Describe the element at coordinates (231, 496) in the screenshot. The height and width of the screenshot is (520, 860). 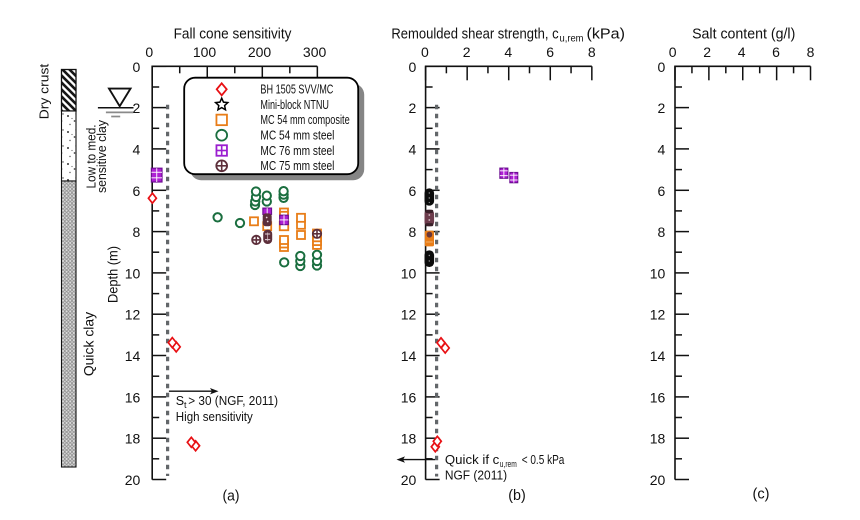
I see `svg-text: (a)` at that location.